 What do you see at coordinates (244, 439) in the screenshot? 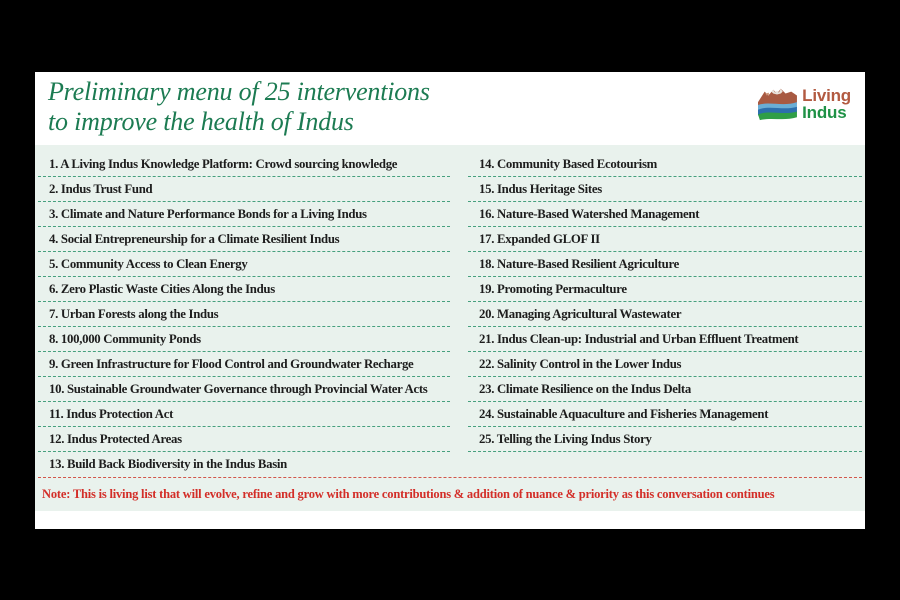
I see `list-item: 12. Indus Protected Areas` at bounding box center [244, 439].